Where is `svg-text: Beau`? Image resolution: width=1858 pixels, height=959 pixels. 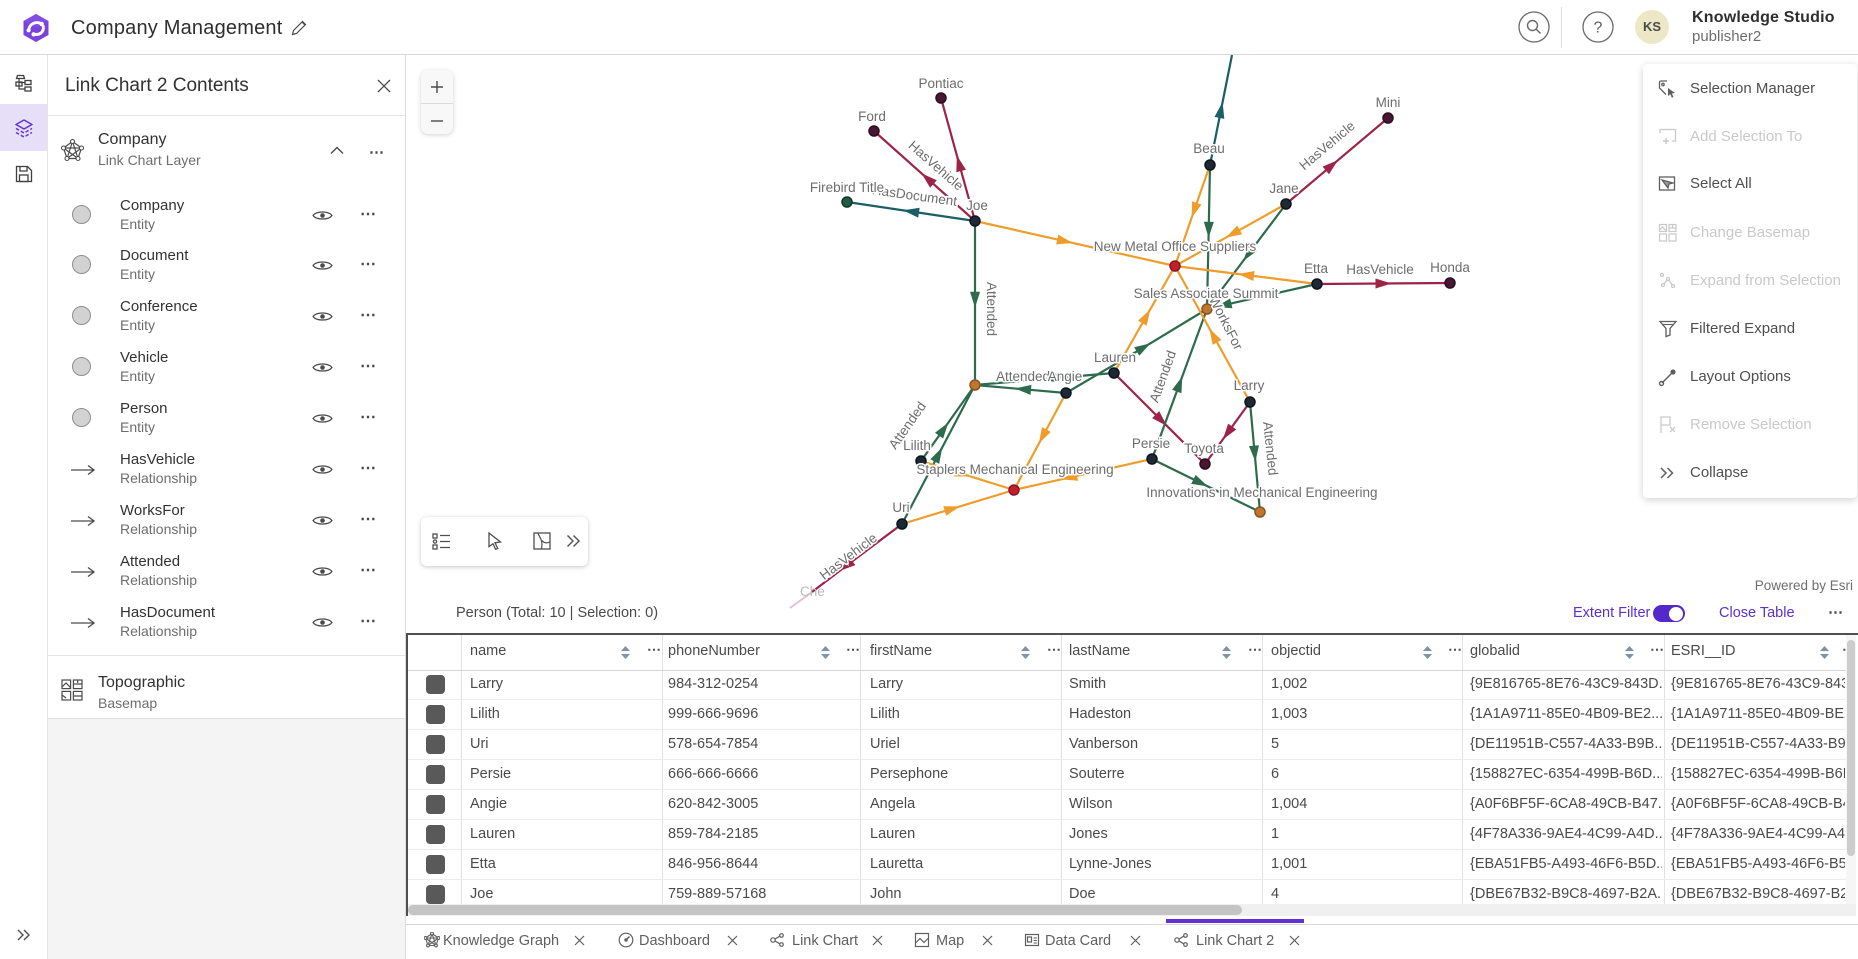
svg-text: Beau is located at coordinates (1209, 148).